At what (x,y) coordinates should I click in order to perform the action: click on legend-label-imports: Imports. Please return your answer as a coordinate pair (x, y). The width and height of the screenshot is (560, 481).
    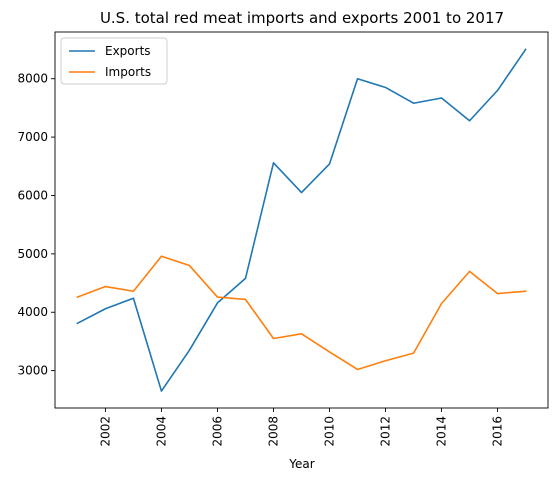
    Looking at the image, I should click on (128, 72).